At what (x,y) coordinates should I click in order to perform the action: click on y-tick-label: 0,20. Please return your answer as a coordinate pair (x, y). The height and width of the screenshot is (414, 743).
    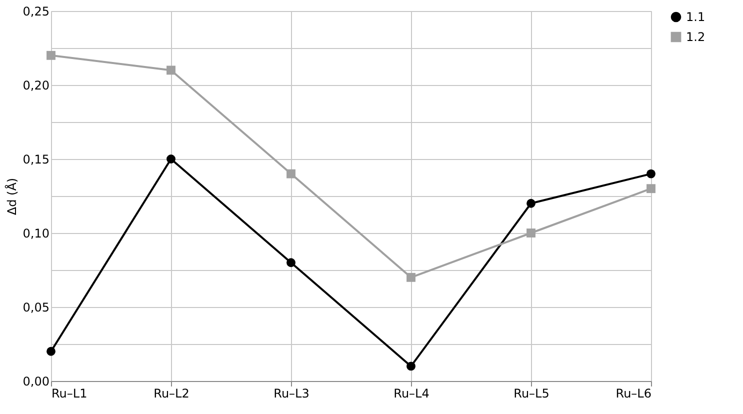
    Looking at the image, I should click on (36, 85).